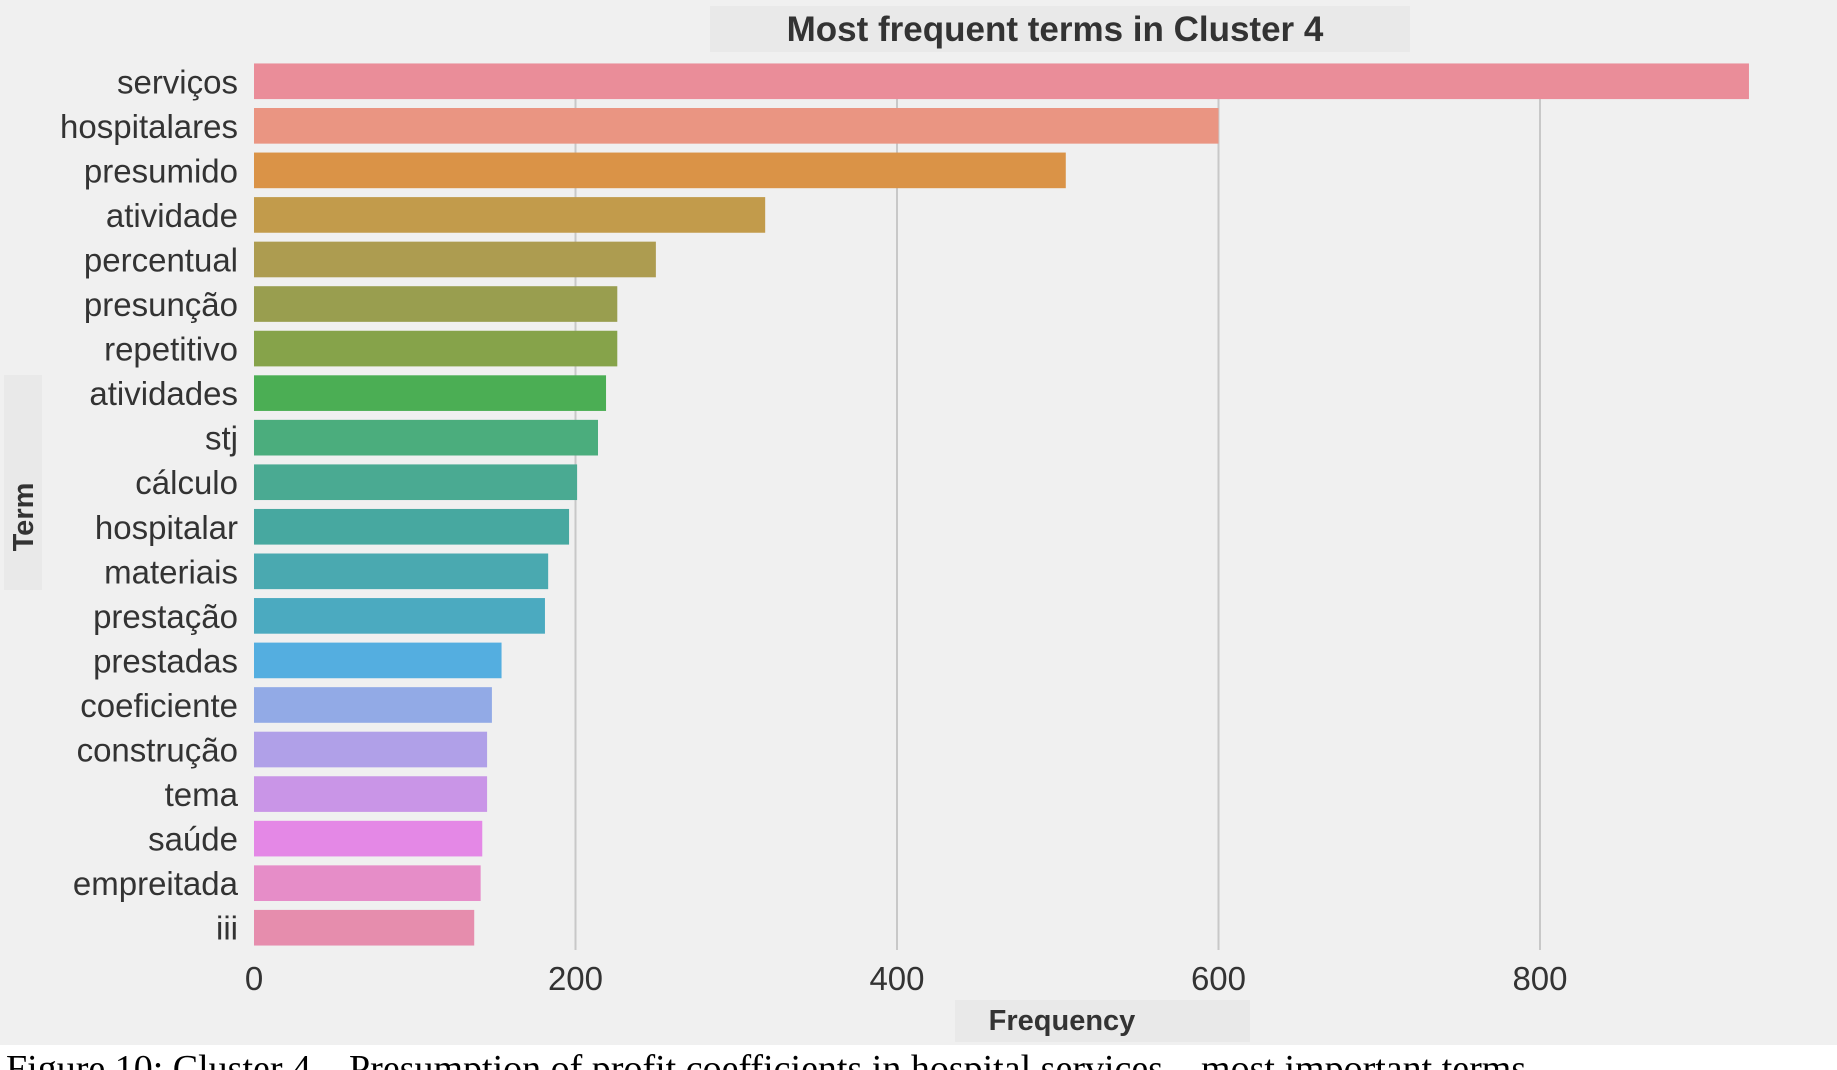  Describe the element at coordinates (165, 616) in the screenshot. I see `y-tick-label: prestação` at that location.